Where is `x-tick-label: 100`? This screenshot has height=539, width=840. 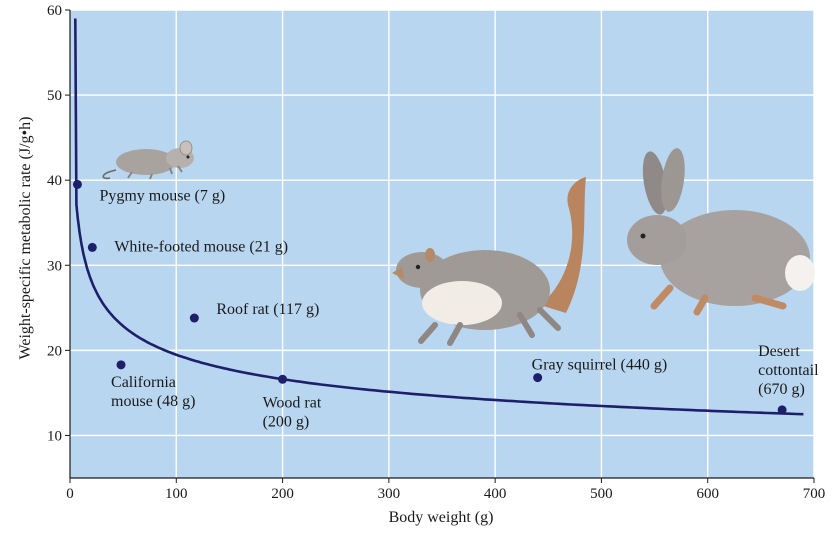 x-tick-label: 100 is located at coordinates (176, 494).